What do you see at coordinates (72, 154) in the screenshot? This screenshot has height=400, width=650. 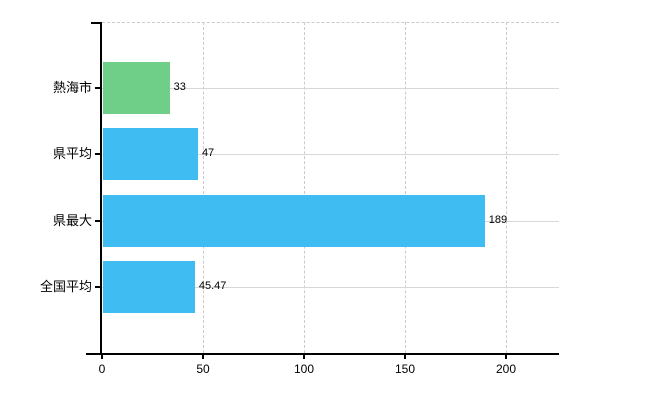 I see `category-label: 県平均` at bounding box center [72, 154].